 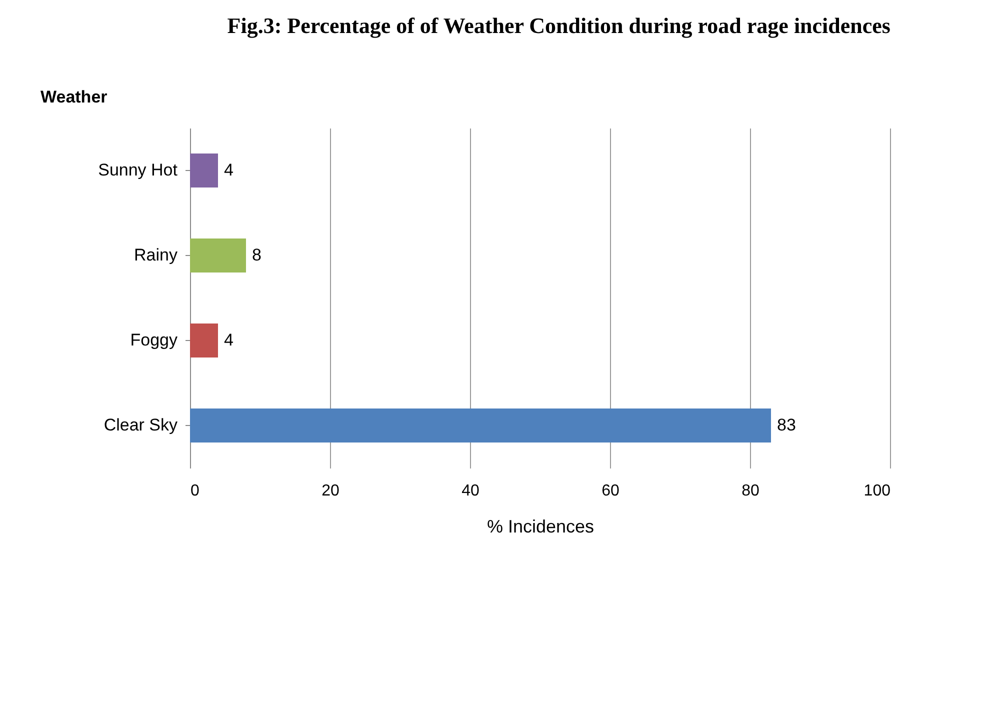 I want to click on x-tick-label: 80, so click(x=751, y=491).